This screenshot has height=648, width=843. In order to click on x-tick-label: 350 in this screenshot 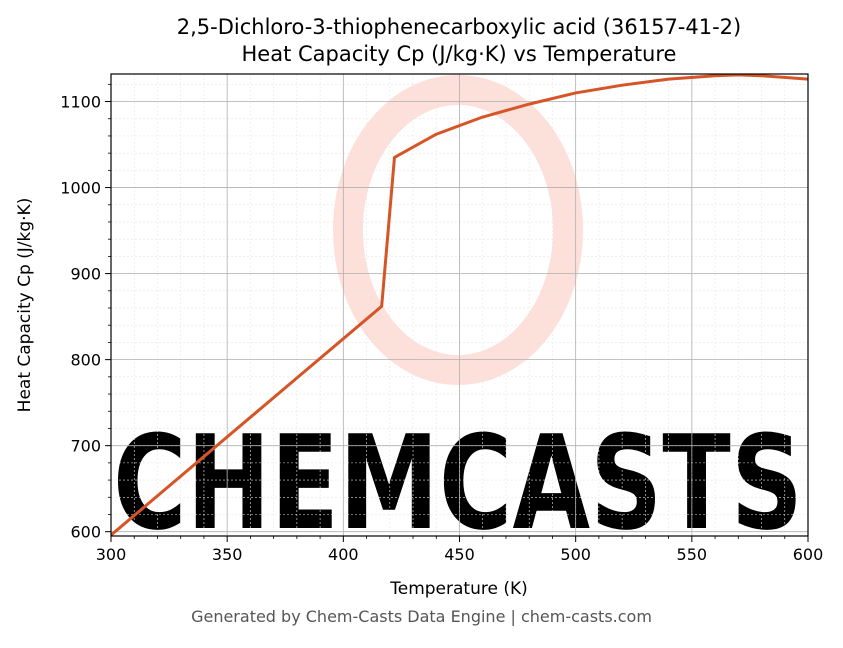, I will do `click(227, 554)`.